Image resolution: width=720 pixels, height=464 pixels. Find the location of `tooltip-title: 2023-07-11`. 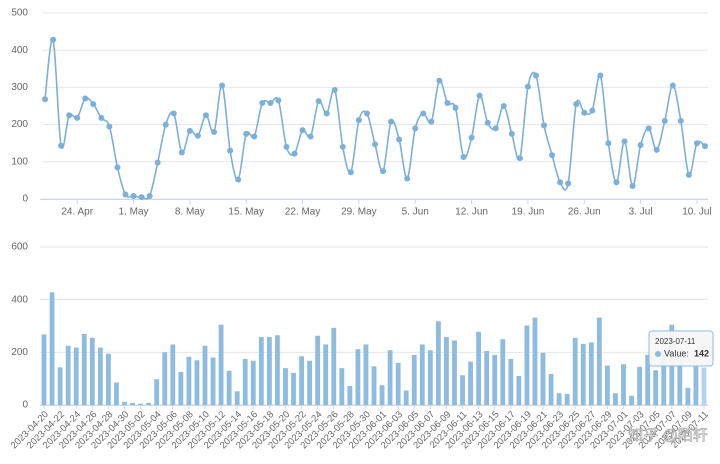

tooltip-title: 2023-07-11 is located at coordinates (675, 341).